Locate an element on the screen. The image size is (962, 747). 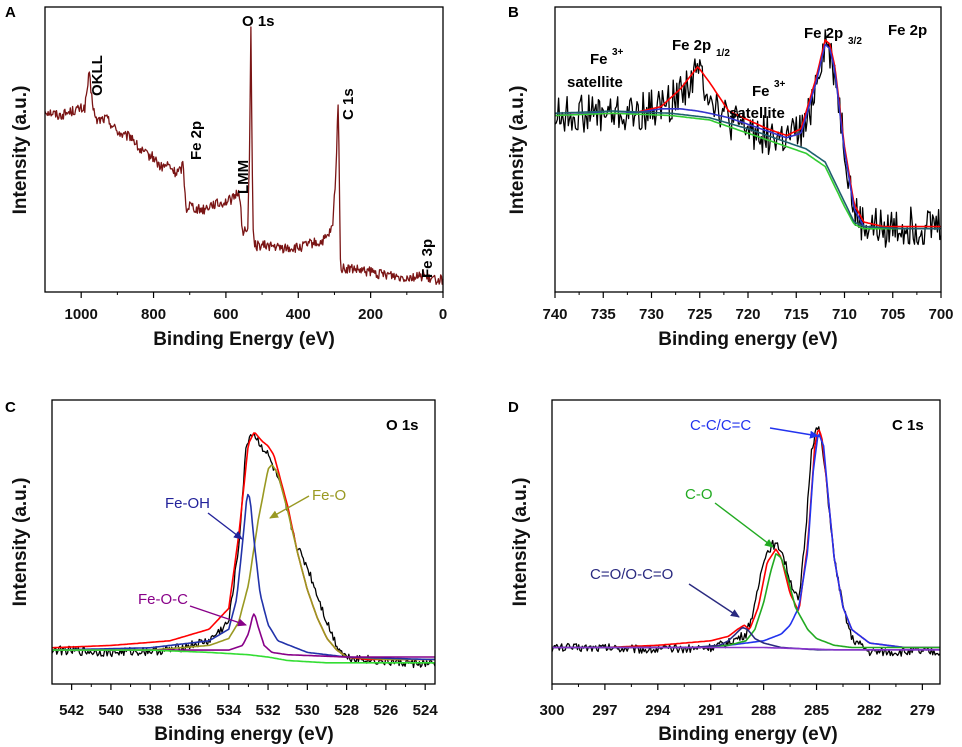
series-raw-c is located at coordinates (243, 551).